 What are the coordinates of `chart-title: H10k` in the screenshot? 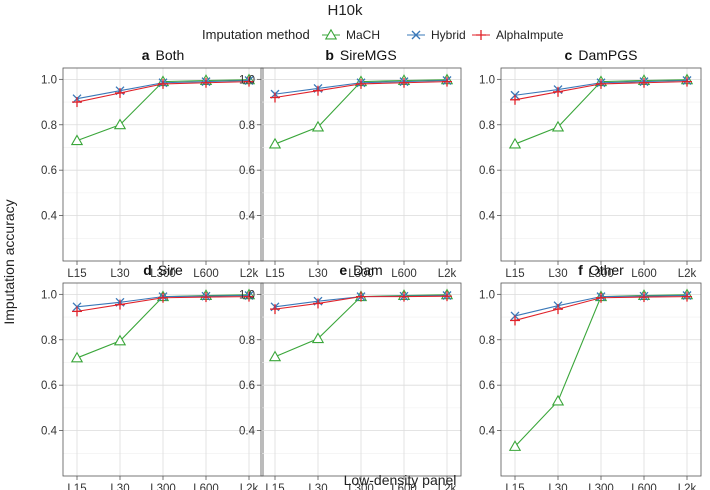 It's located at (345, 10).